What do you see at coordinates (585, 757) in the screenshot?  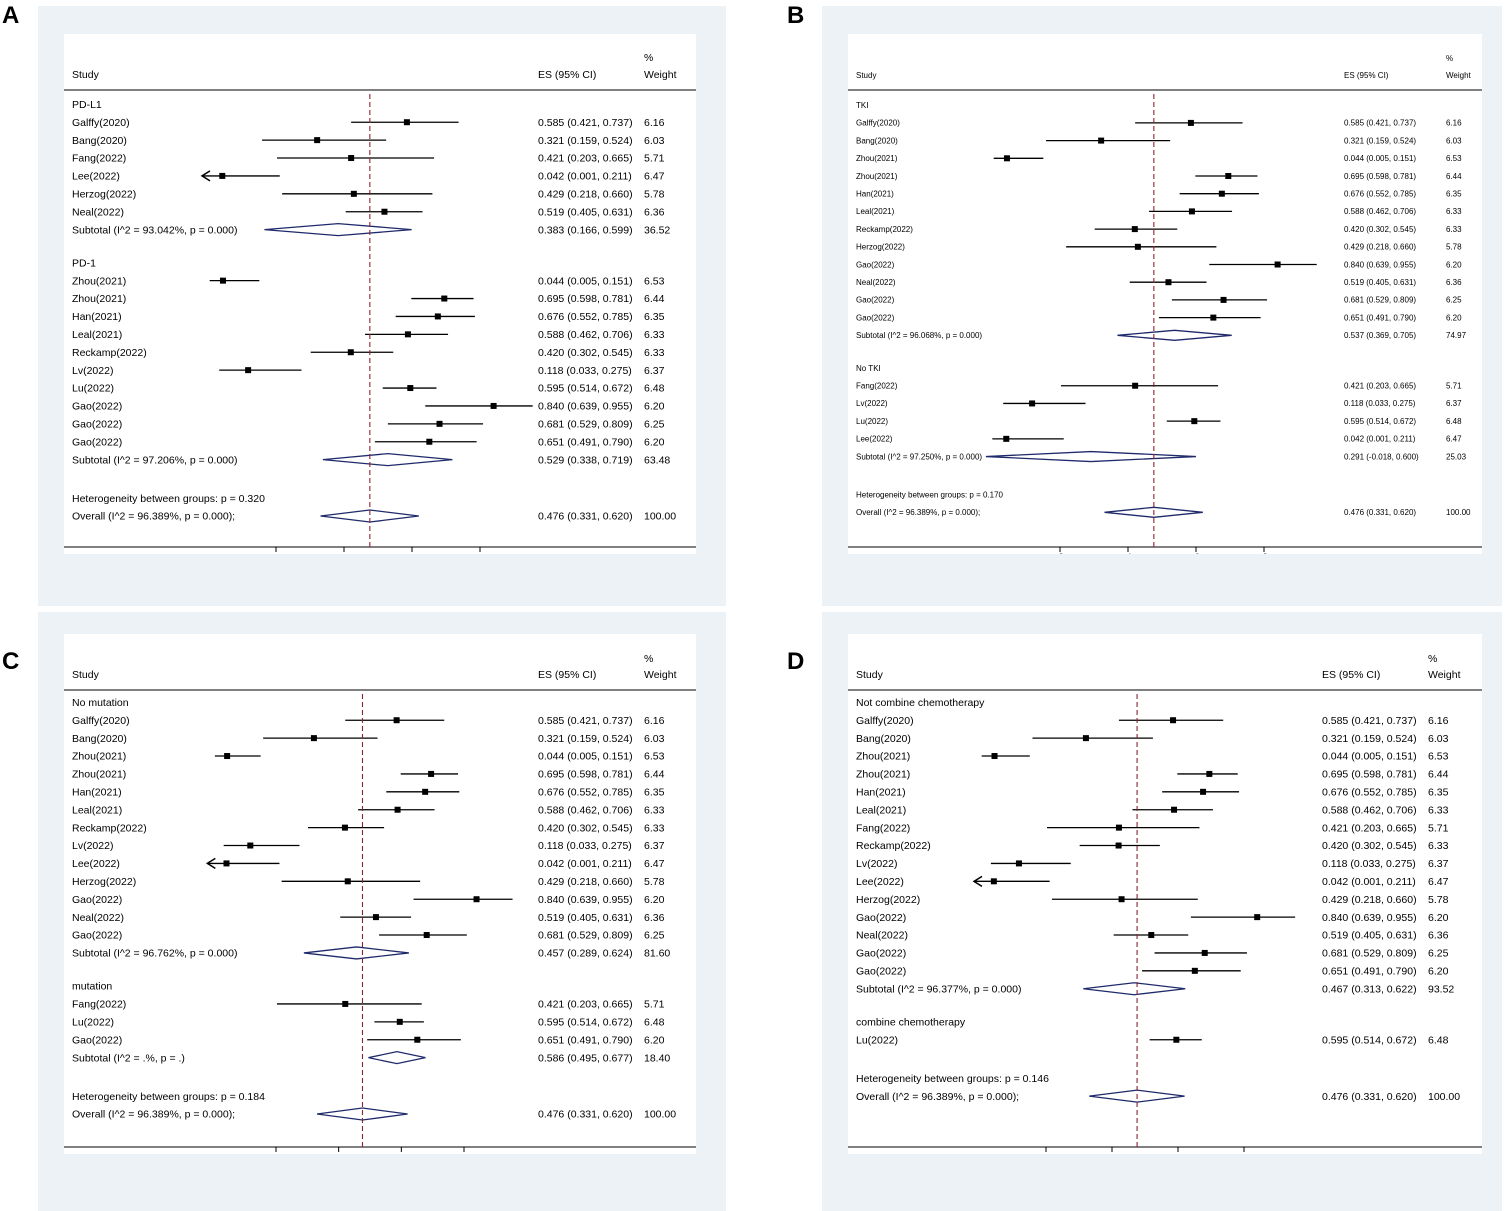 I see `study-ci: 0.044 (0.005, 0.151)` at bounding box center [585, 757].